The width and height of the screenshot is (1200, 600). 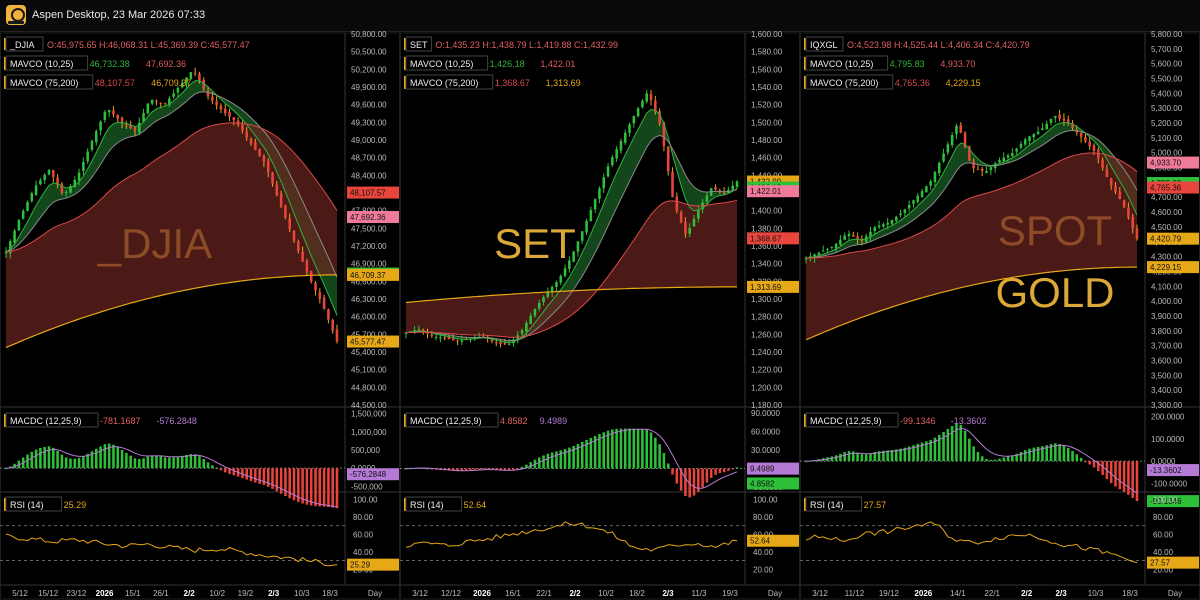 What do you see at coordinates (1160, 563) in the screenshot?
I see `rsi-tag-label: 27.57` at bounding box center [1160, 563].